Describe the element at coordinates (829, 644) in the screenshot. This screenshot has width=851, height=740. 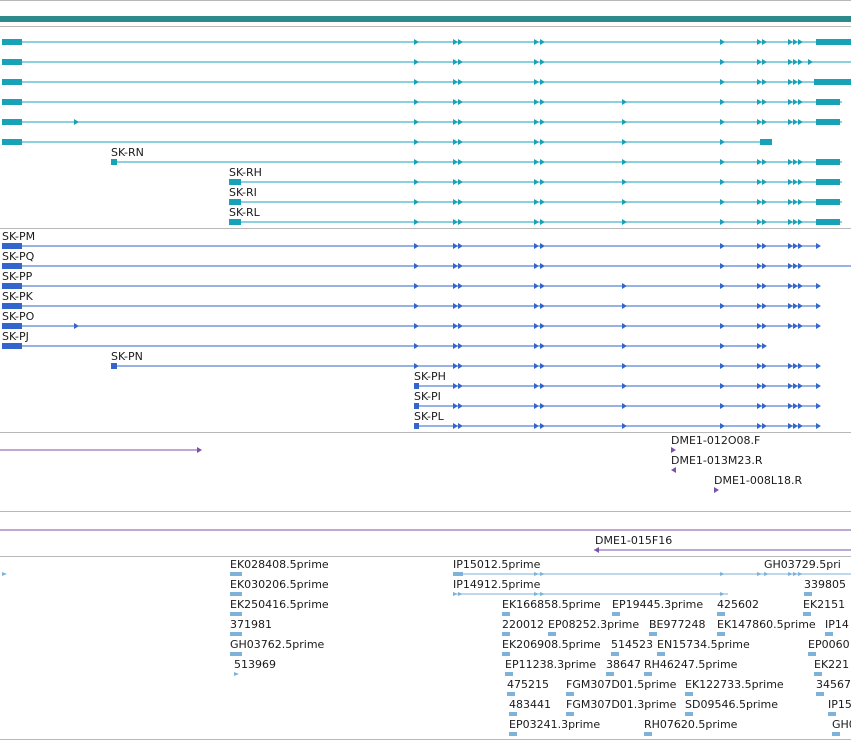
I see `est-label: EP0060` at that location.